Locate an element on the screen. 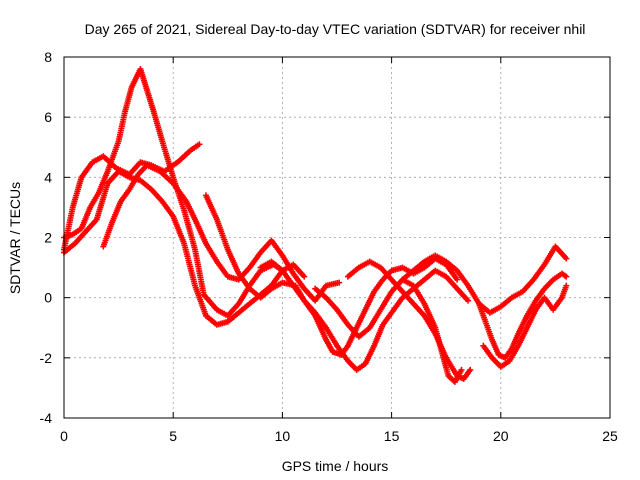  y-axis-label: SDTVAR / TECUs is located at coordinates (15, 238).